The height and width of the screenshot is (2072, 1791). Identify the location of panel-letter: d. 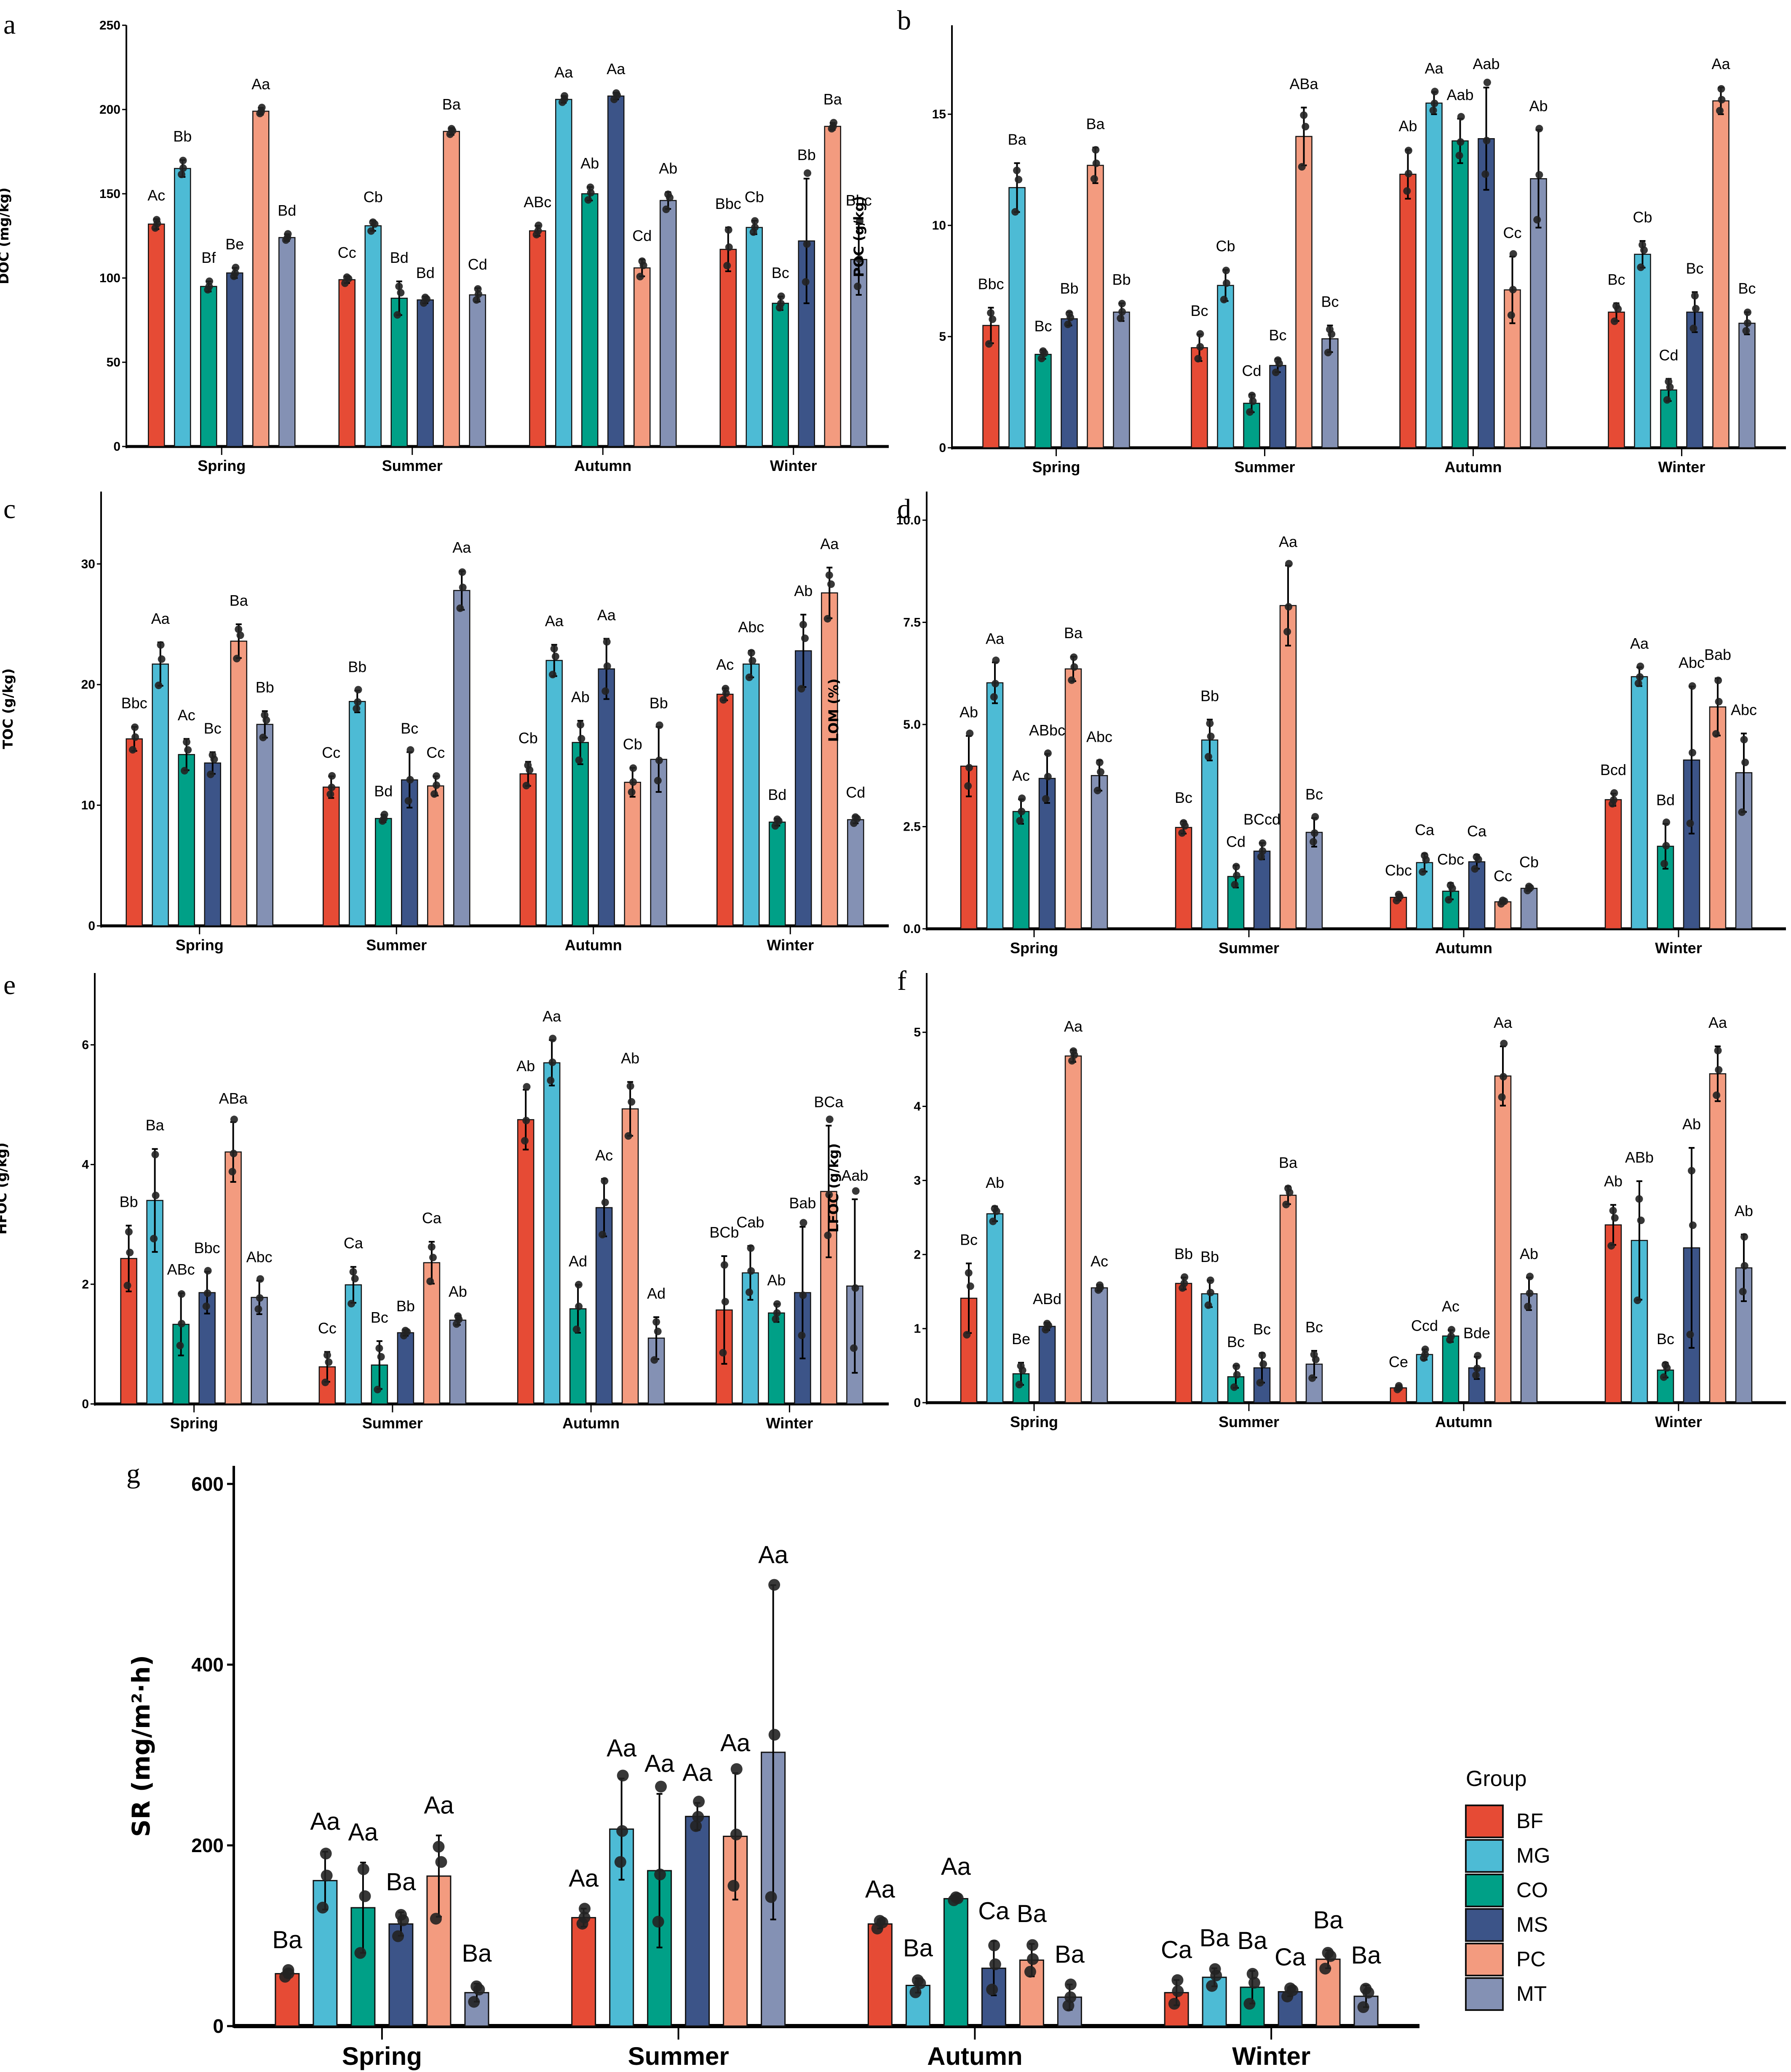
(904, 509).